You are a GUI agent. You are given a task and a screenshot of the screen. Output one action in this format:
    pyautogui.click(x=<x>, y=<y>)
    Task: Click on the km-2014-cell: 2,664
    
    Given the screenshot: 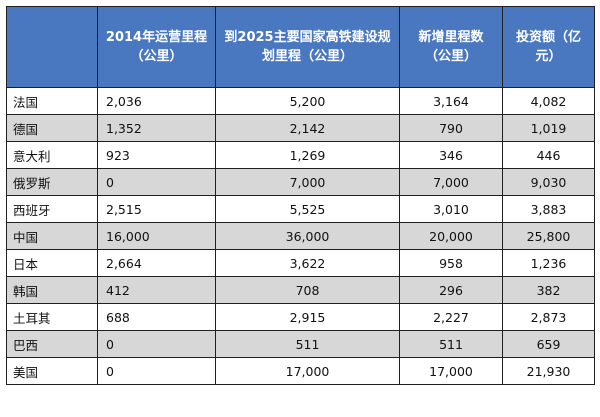 What is the action you would take?
    pyautogui.click(x=156, y=263)
    